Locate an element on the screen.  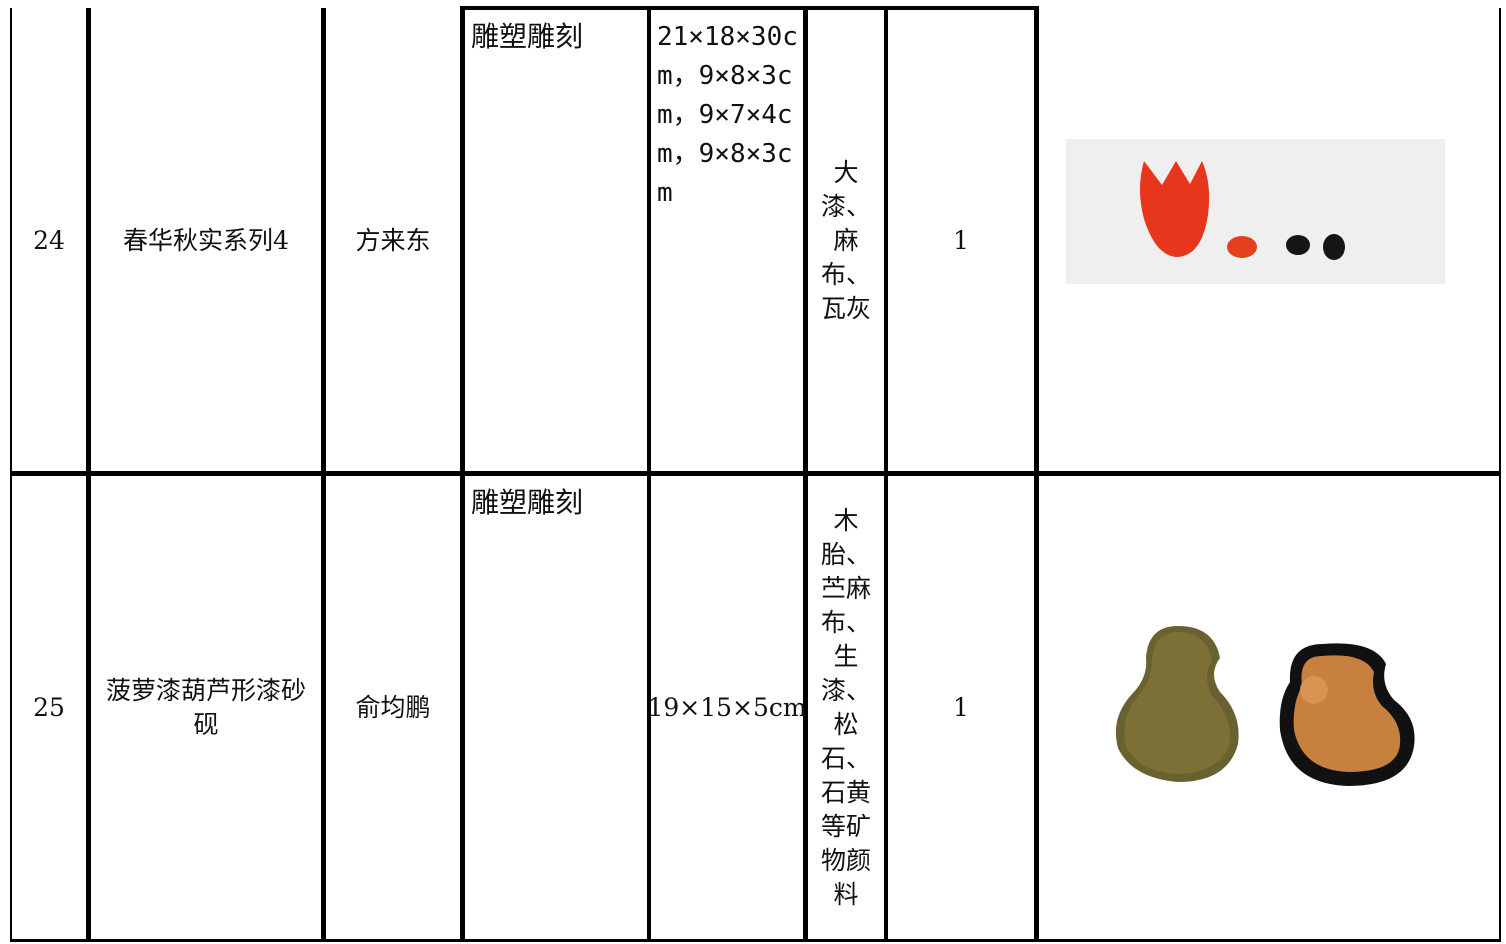
cell-author: 俞均鹏 is located at coordinates (393, 707).